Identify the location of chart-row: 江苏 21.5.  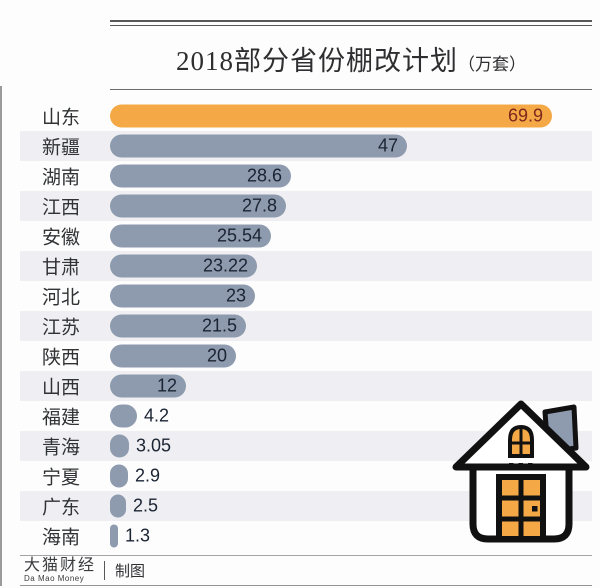
(300, 326).